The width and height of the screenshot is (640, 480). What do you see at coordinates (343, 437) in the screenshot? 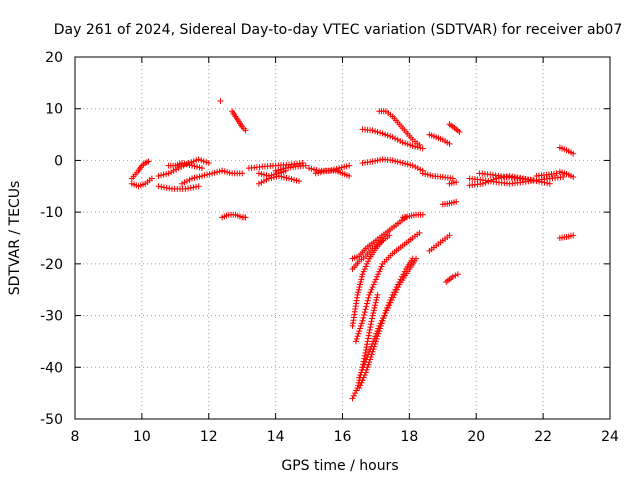
I see `x-tick-label: 16` at bounding box center [343, 437].